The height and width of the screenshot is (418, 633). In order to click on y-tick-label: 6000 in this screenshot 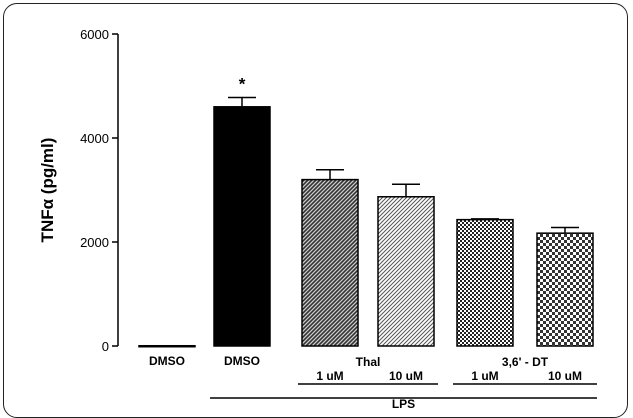, I will do `click(94, 34)`.